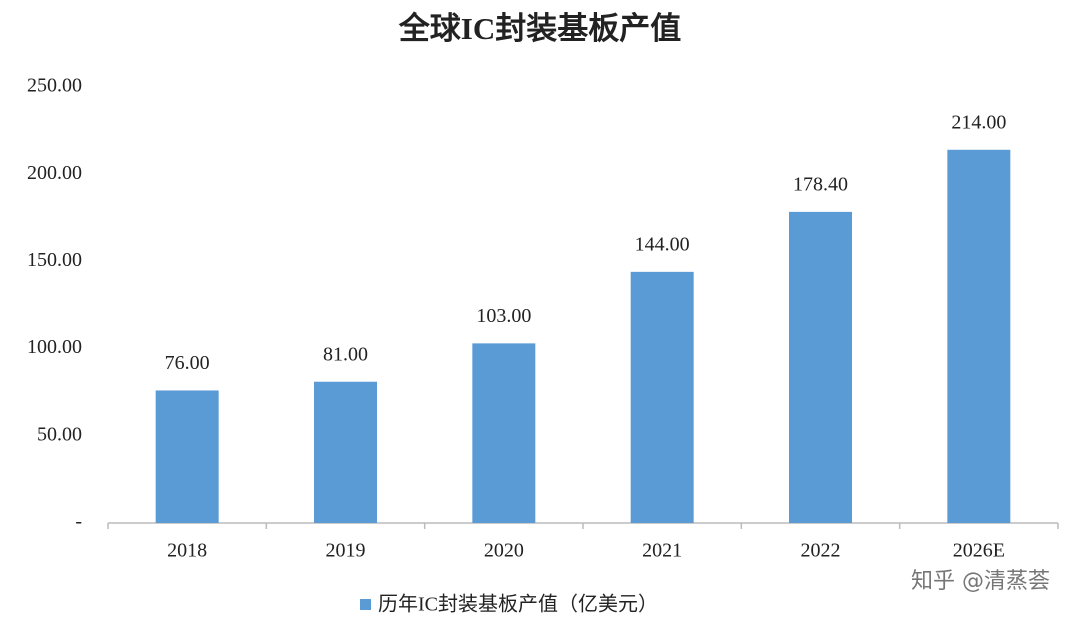 This screenshot has height=627, width=1080. I want to click on y-tick-label: 50.00, so click(59, 434).